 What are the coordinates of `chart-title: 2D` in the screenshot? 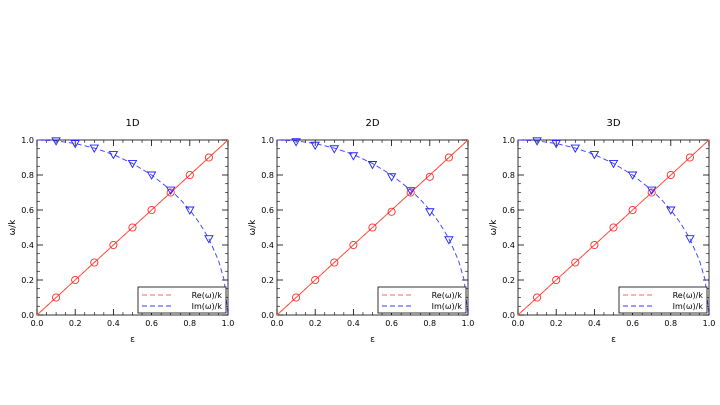 It's located at (372, 123).